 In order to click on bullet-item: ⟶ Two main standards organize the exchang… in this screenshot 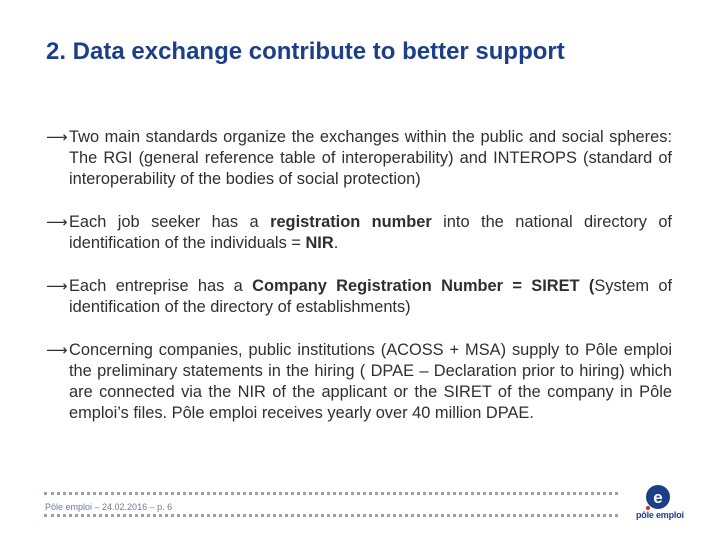, I will do `click(359, 158)`.